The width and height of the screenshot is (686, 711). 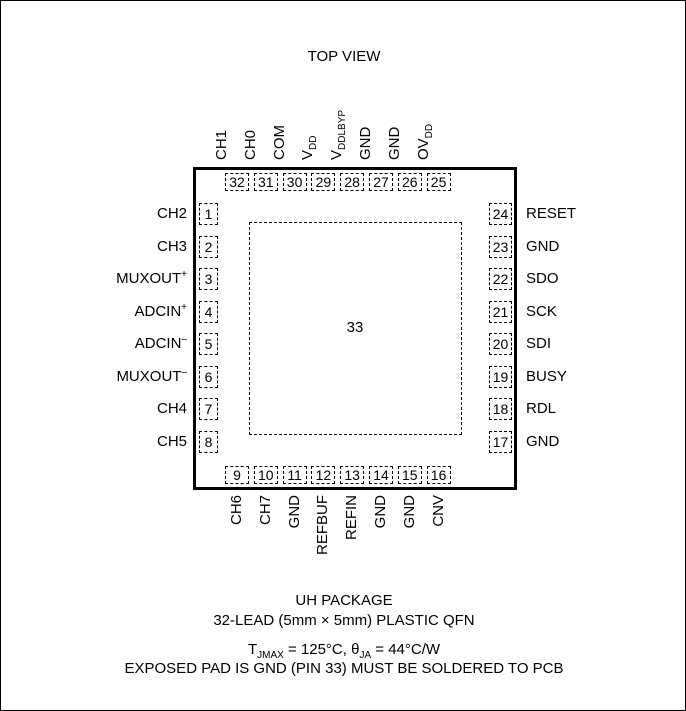 I want to click on pin-30-label: COM, so click(x=279, y=142).